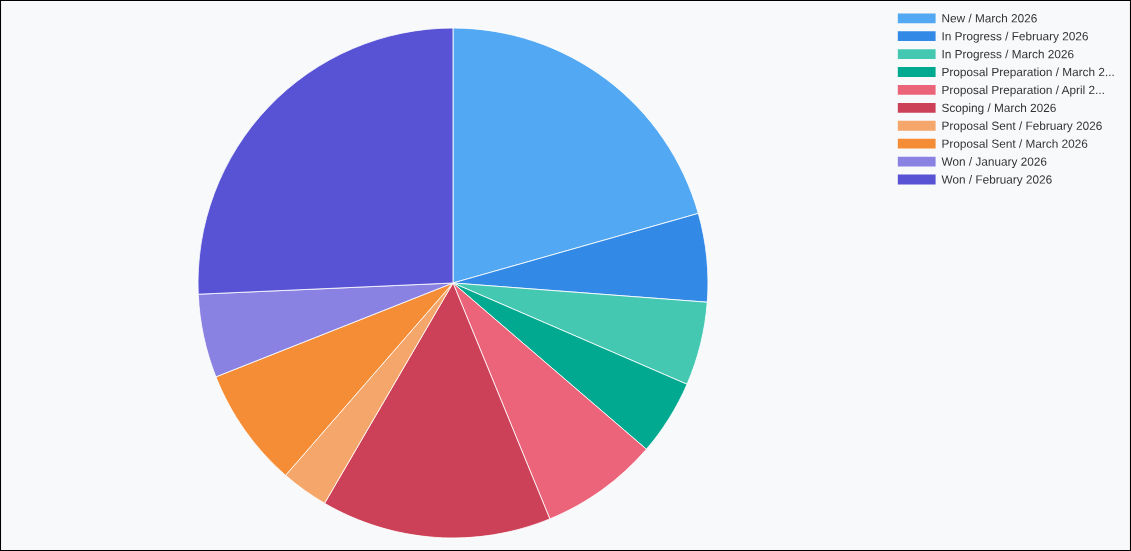 This screenshot has width=1131, height=551. I want to click on legend-label: In Progress / February 2026, so click(1015, 37).